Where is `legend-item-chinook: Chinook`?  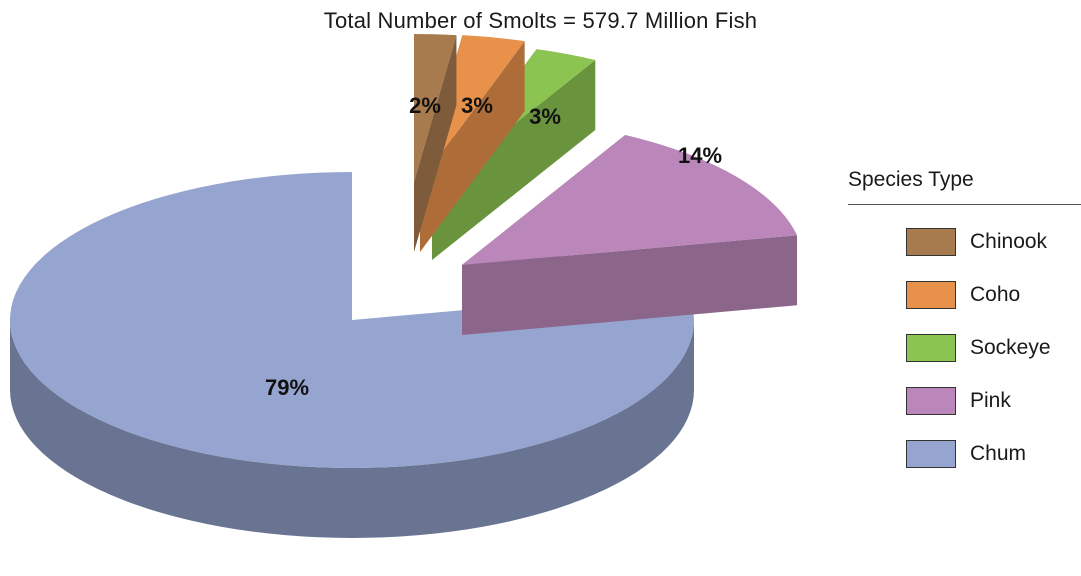 legend-item-chinook: Chinook is located at coordinates (993, 242).